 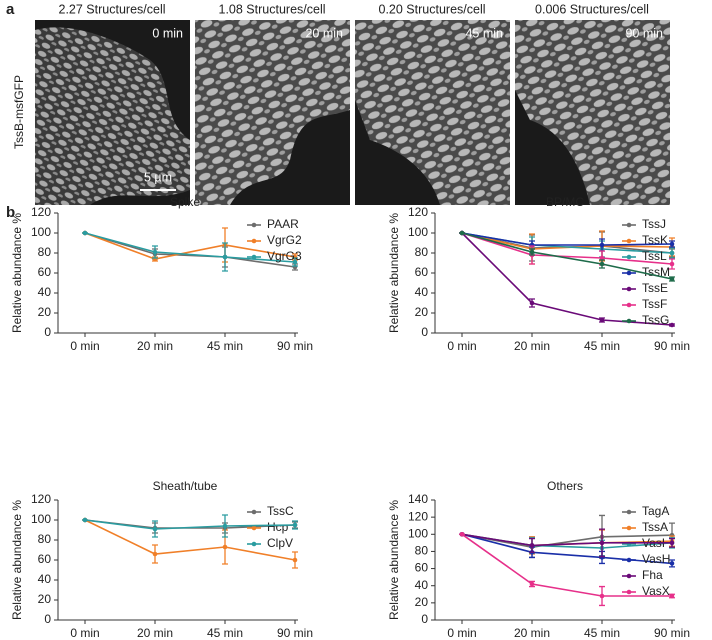 I want to click on image-caption: 1.08 Structures/cell, so click(x=272, y=9).